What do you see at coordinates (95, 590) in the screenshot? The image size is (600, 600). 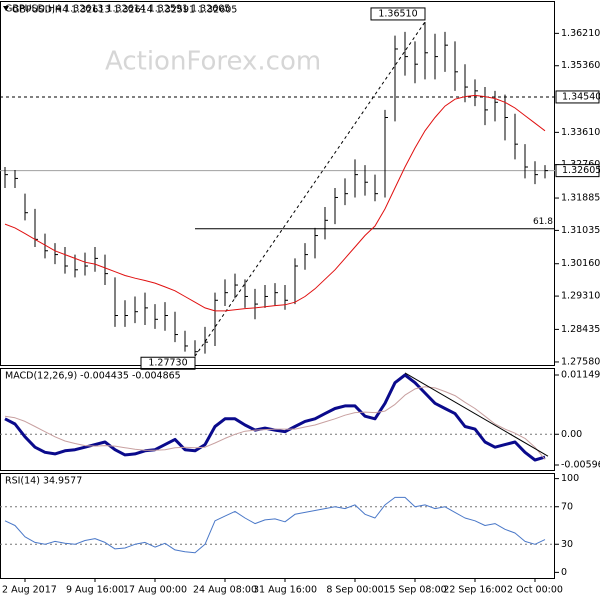 I see `x-tick-label: 9 Aug 16:00` at bounding box center [95, 590].